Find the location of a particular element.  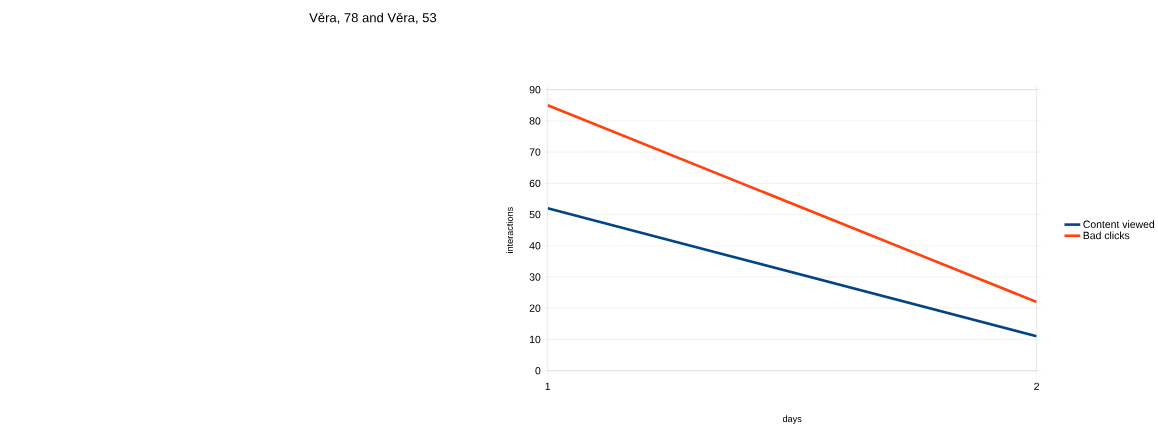

x-tick-label: 2 is located at coordinates (1036, 386).